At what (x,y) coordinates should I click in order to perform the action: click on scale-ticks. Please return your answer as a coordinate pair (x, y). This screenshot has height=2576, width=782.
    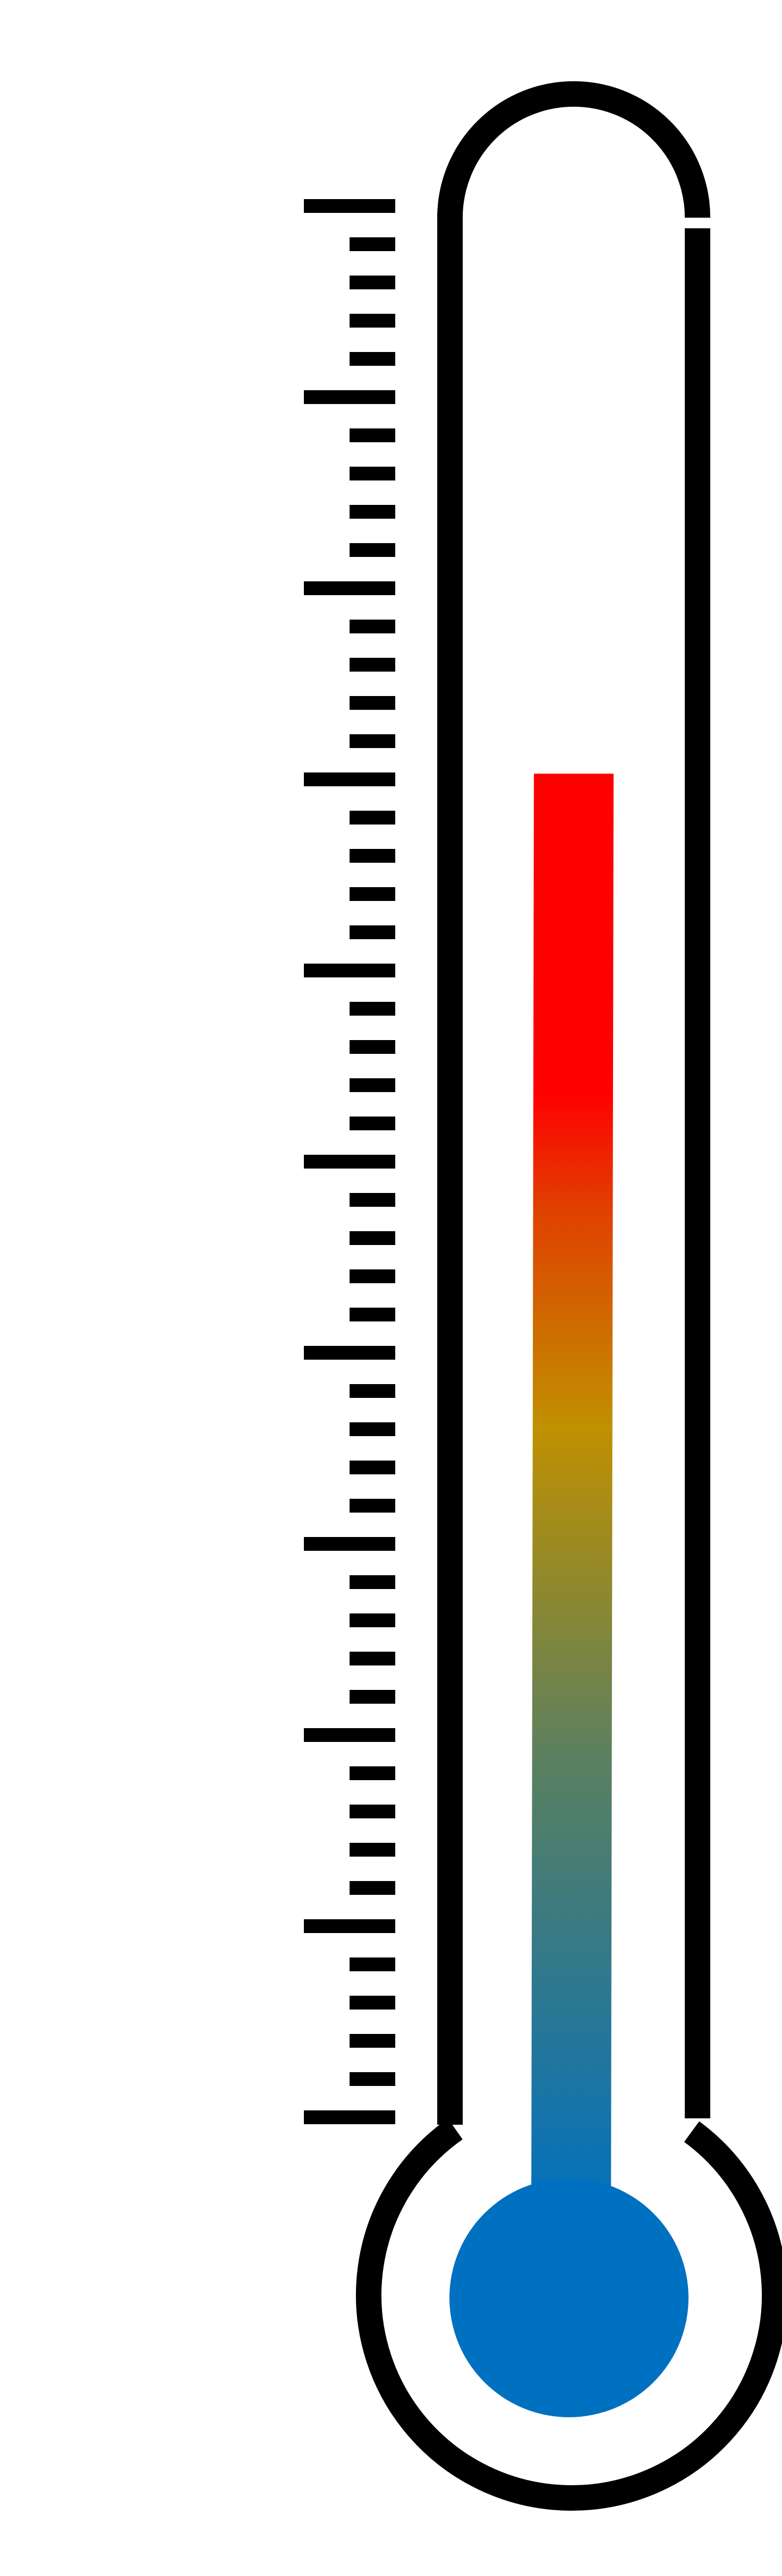
    Looking at the image, I should click on (349, 1162).